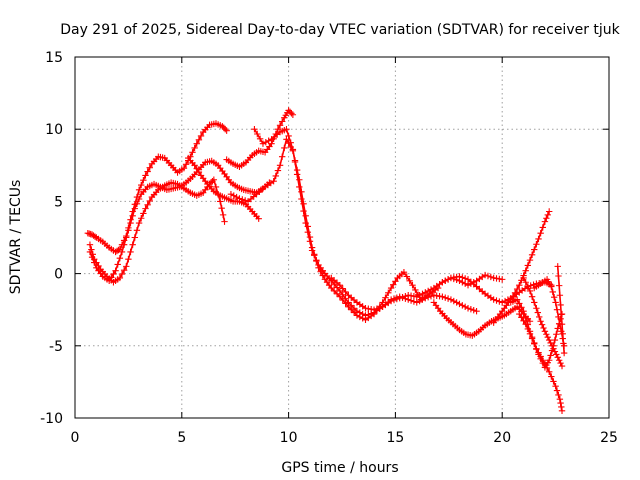 The height and width of the screenshot is (480, 640). What do you see at coordinates (181, 438) in the screenshot?
I see `x-tick-label: 5` at bounding box center [181, 438].